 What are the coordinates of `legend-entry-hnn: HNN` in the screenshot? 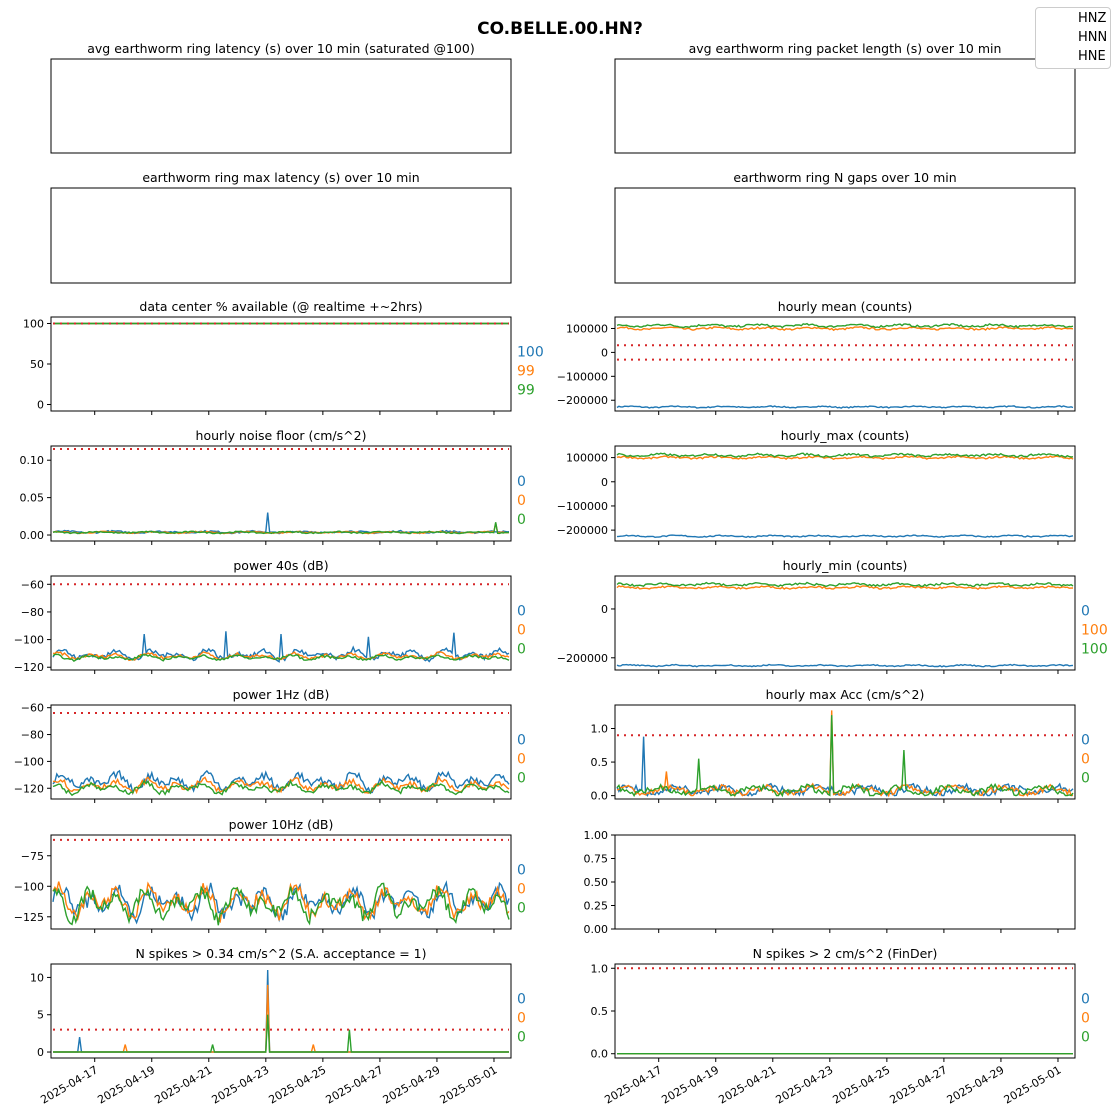 It's located at (1093, 37).